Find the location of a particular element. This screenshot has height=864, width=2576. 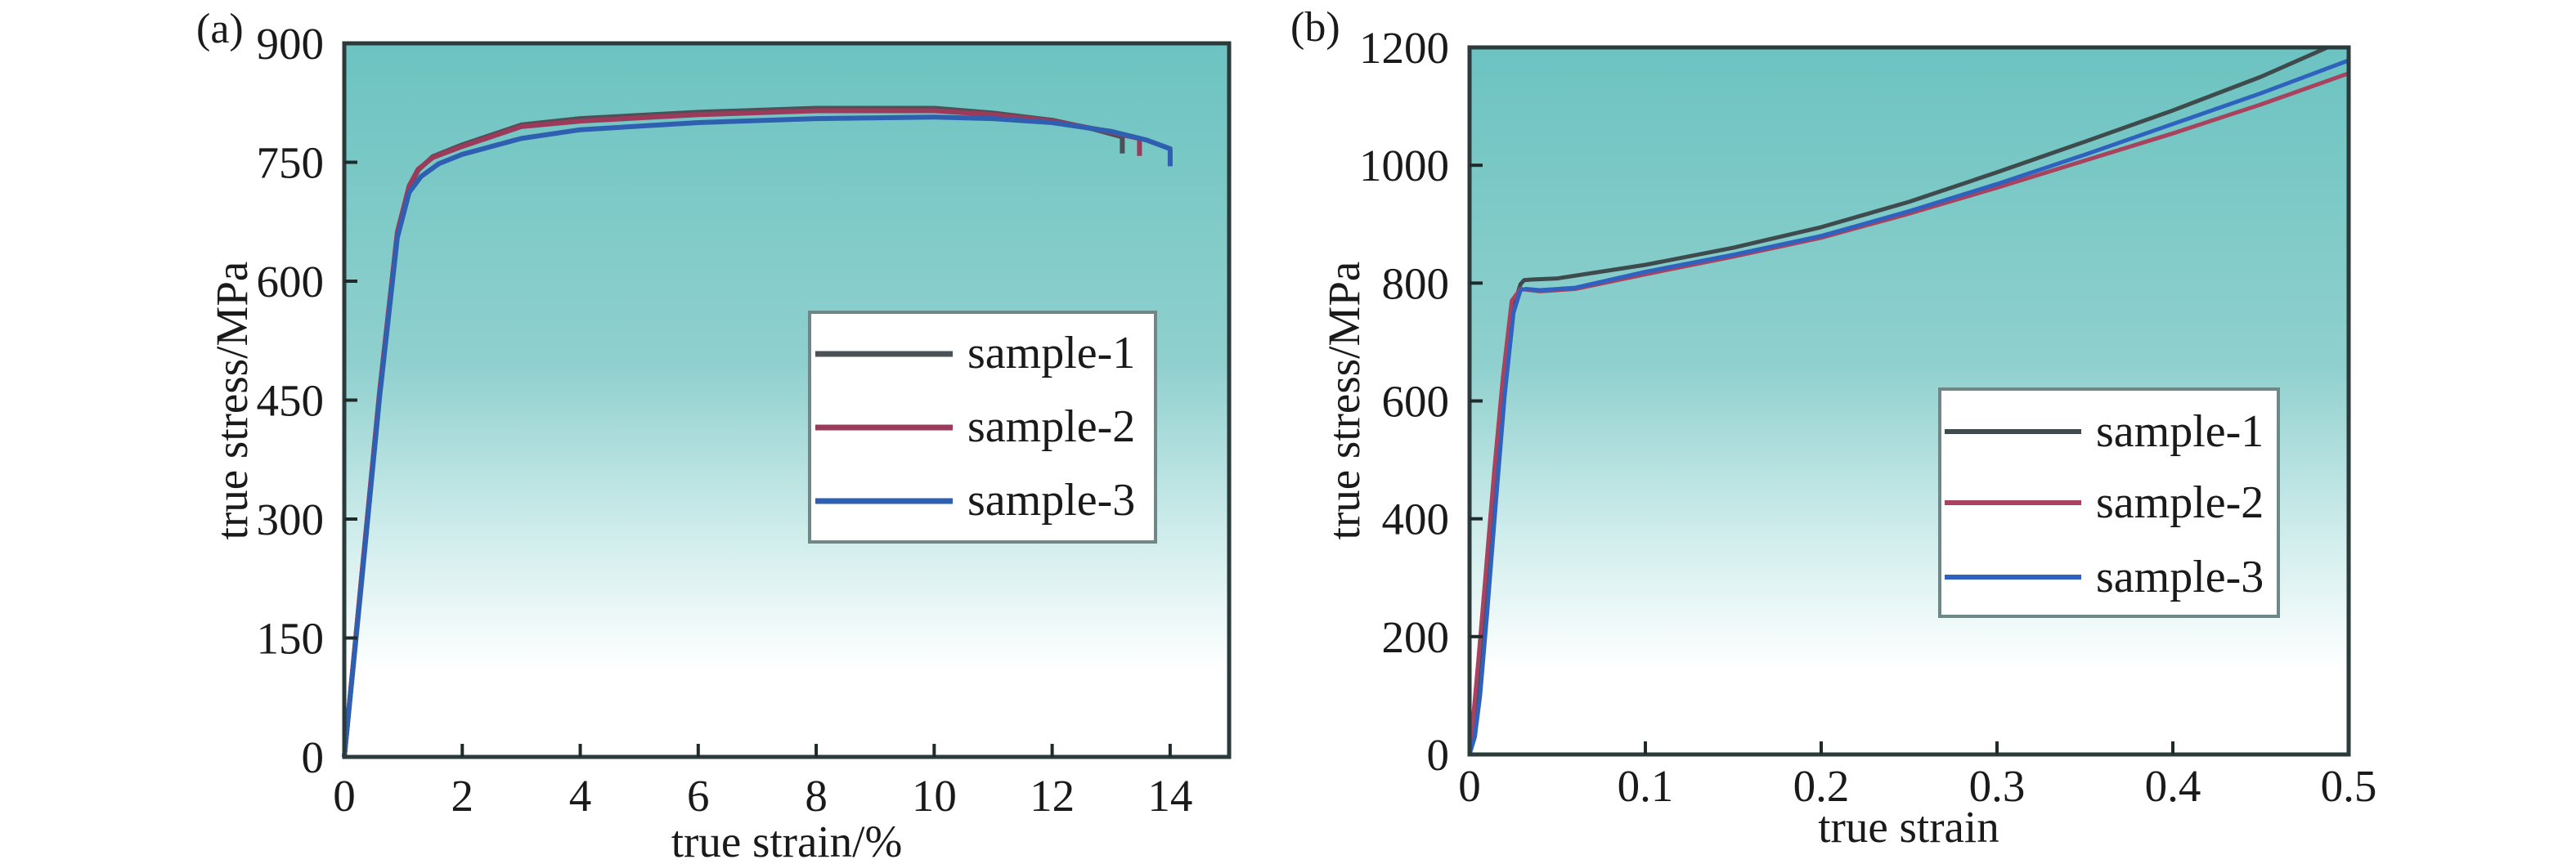

y-tick-label-a: 0 is located at coordinates (313, 757).